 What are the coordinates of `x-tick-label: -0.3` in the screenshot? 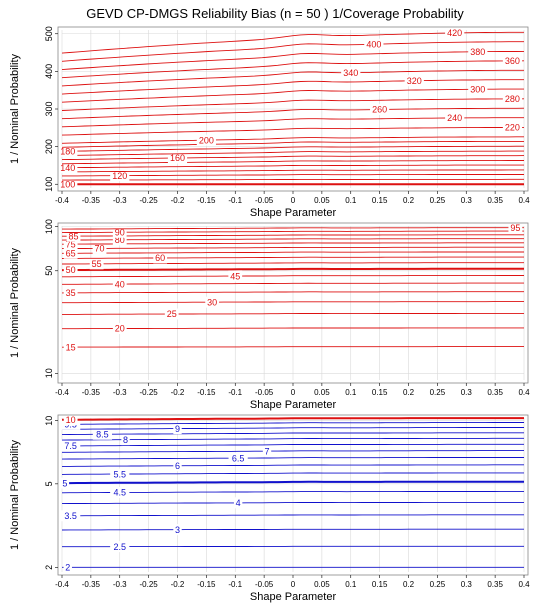 It's located at (120, 392).